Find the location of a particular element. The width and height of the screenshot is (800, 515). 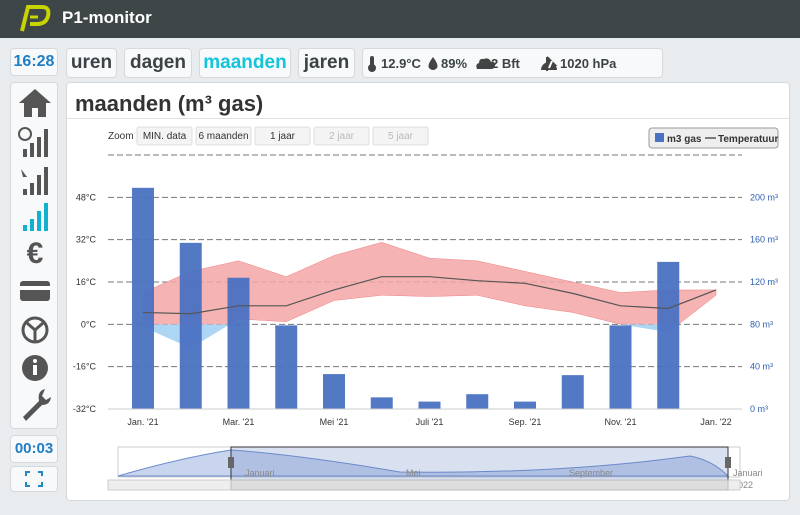

weather-bar: 12.9°C 89% 2 Bft 1020 hPa is located at coordinates (512, 63).